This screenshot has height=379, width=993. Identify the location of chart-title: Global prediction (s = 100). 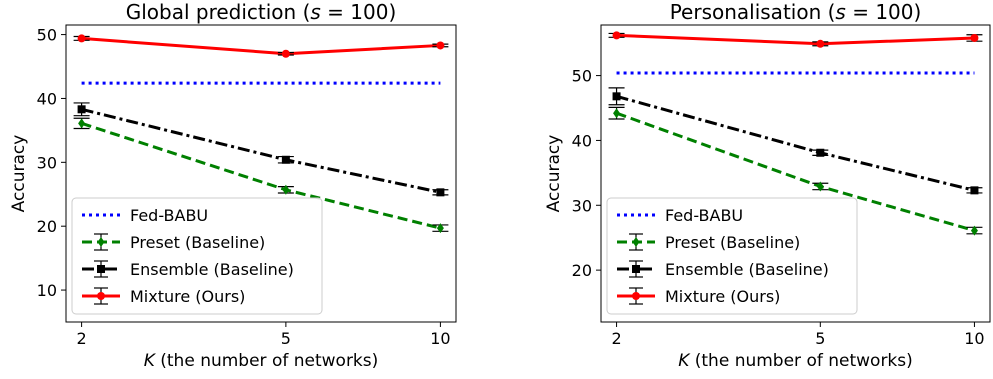
(261, 12).